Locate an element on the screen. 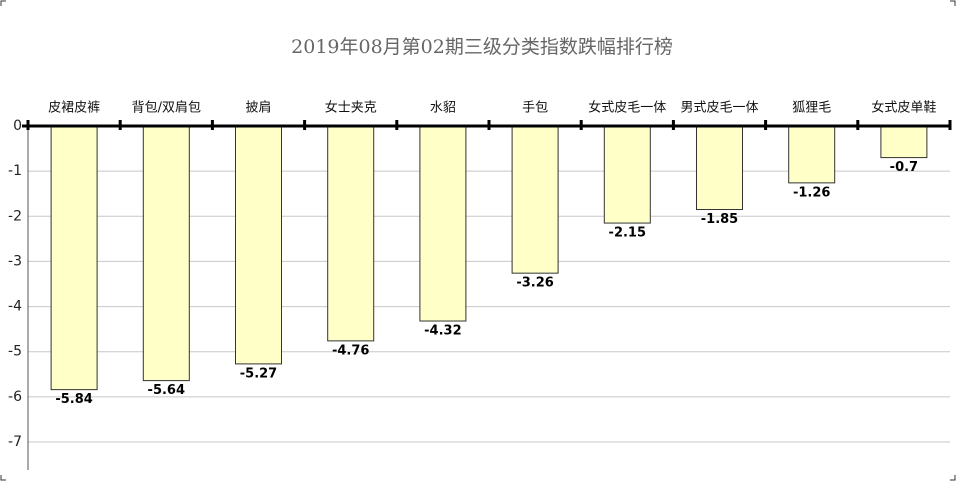 This screenshot has height=481, width=956. y-tick-label: -7 is located at coordinates (15, 442).